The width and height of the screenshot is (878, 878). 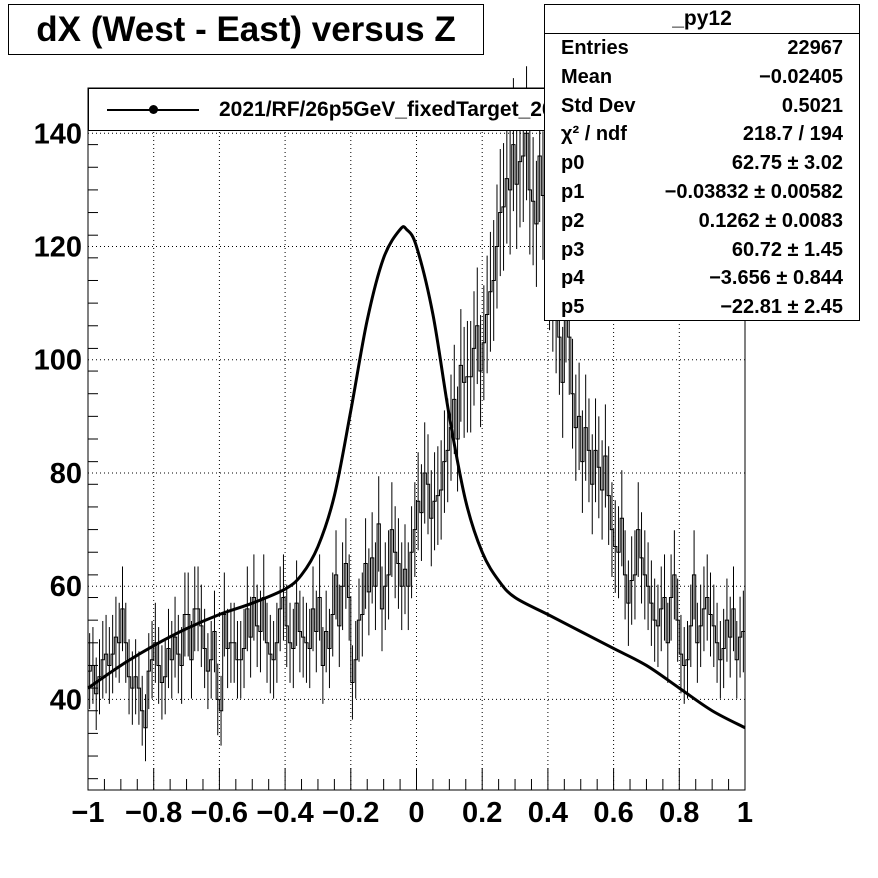 I want to click on legend-marker-icon, so click(x=153, y=109).